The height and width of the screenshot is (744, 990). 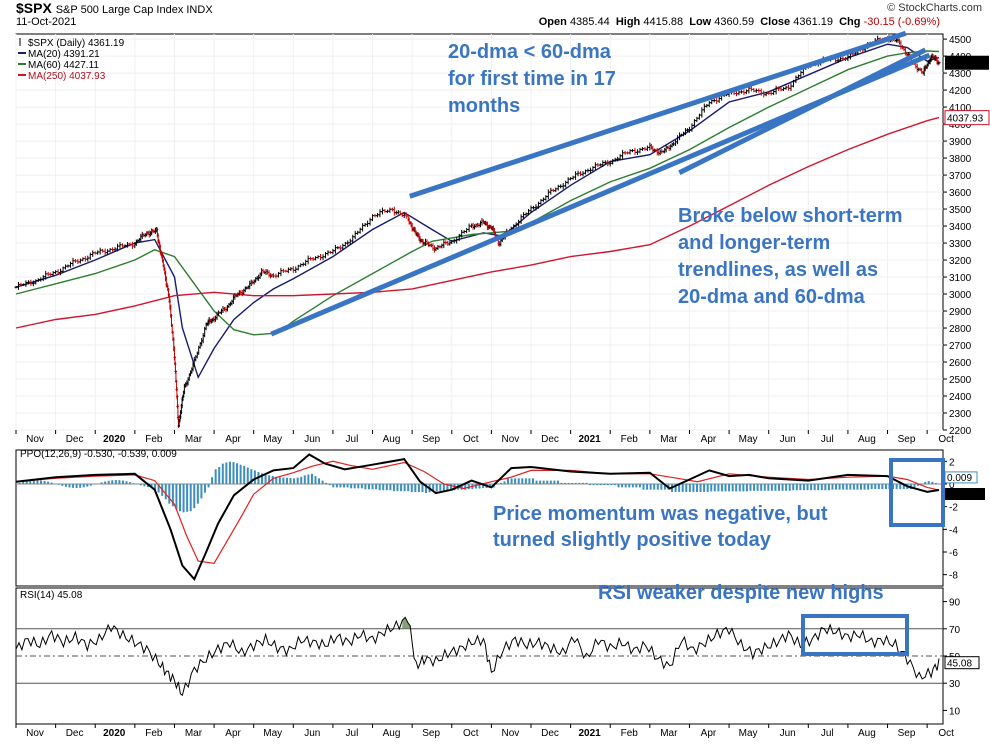 What do you see at coordinates (76, 43) in the screenshot?
I see `legend-entry: $SPX (Daily) 4361.19` at bounding box center [76, 43].